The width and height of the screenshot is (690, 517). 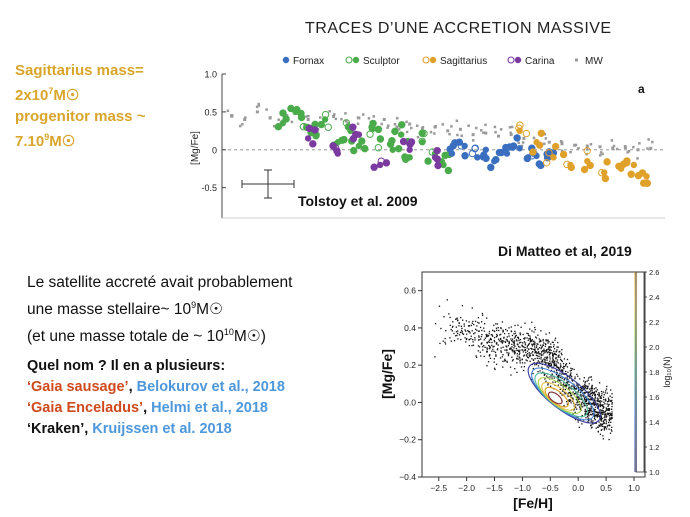 I want to click on name-label: ‘Kraken’, so click(x=56, y=429).